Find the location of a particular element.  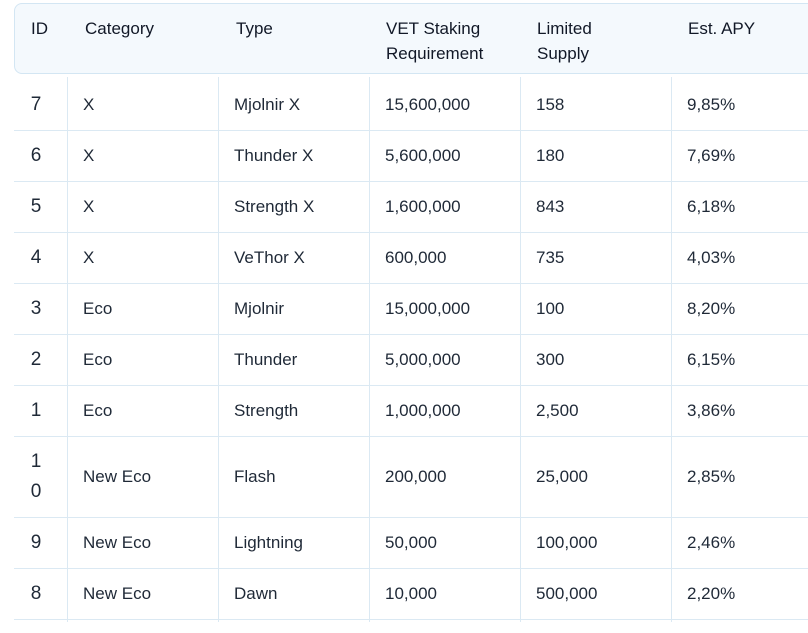

cell-id: 2 is located at coordinates (36, 359).